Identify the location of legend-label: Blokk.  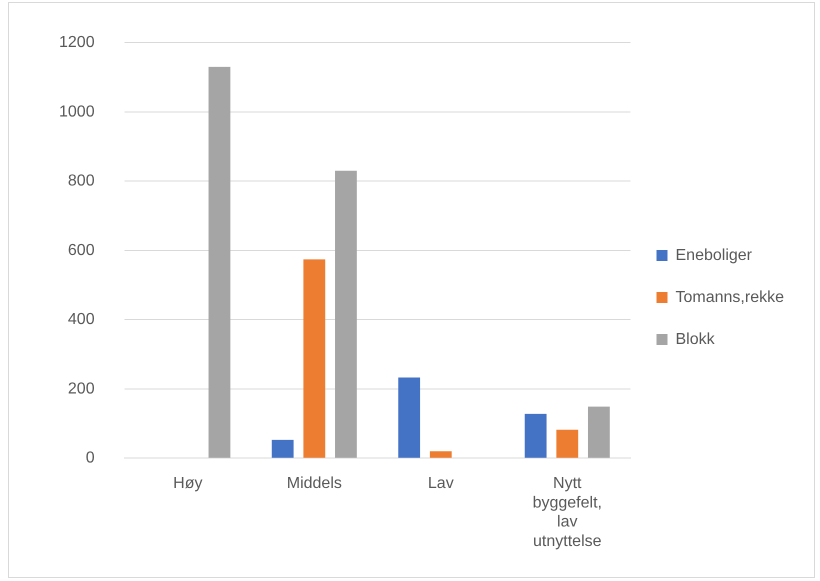
(696, 339).